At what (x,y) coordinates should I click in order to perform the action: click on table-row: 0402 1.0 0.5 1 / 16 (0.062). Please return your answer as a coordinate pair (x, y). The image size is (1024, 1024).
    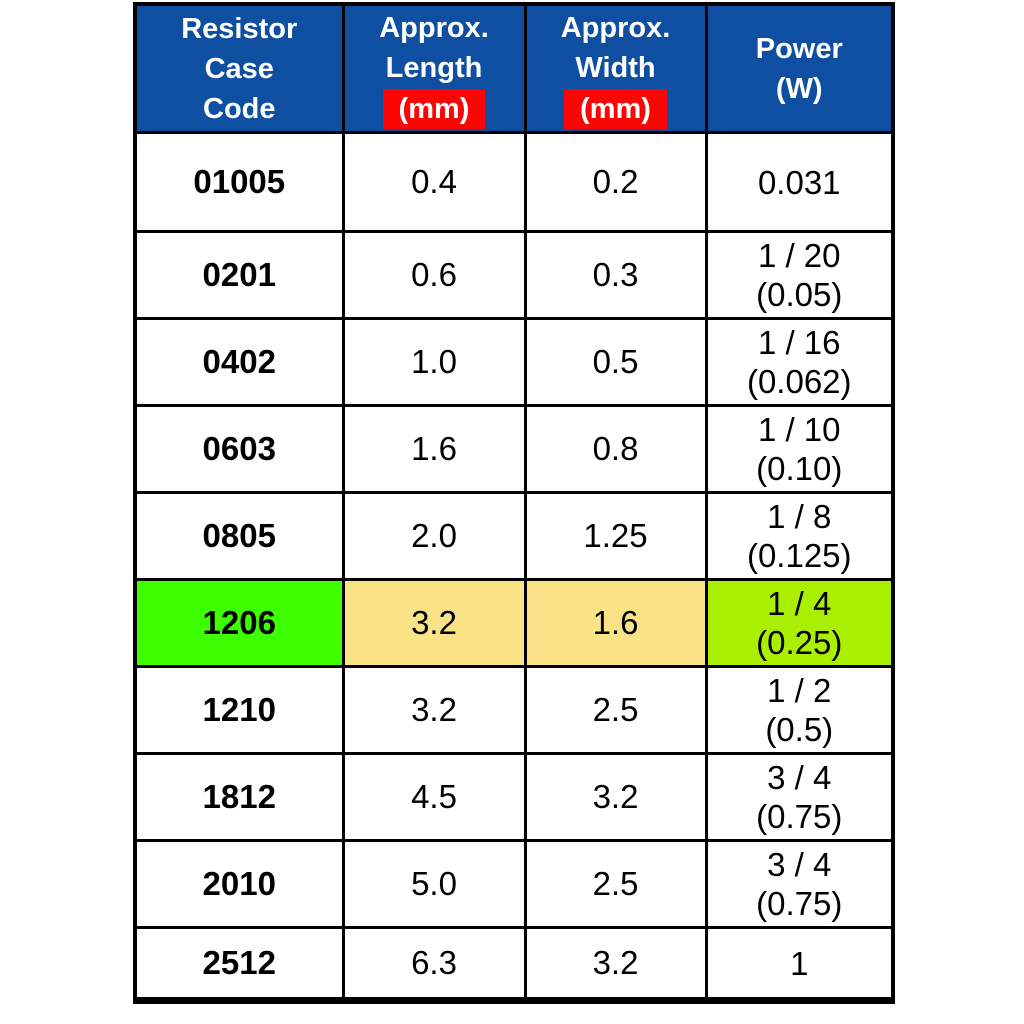
    Looking at the image, I should click on (514, 362).